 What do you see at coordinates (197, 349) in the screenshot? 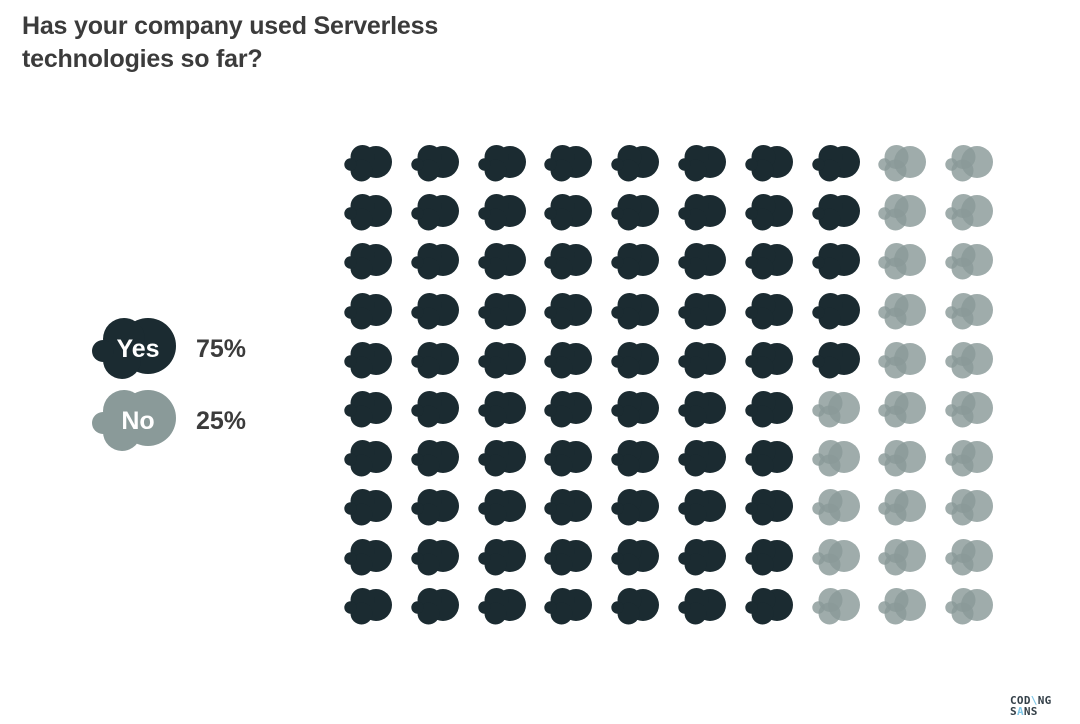
I see `legend-item-yes: Yes 75%` at bounding box center [197, 349].